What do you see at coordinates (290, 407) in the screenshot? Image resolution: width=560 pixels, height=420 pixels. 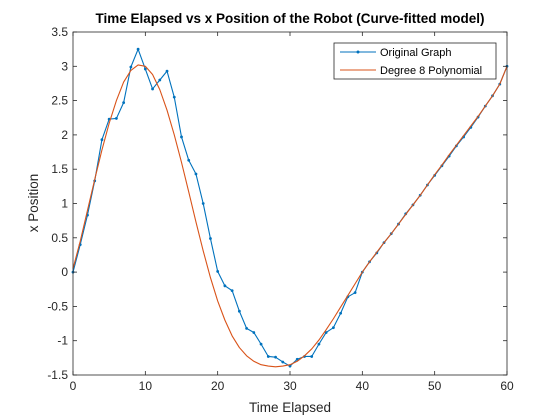 I see `x-axis-label: Time Elapsed` at bounding box center [290, 407].